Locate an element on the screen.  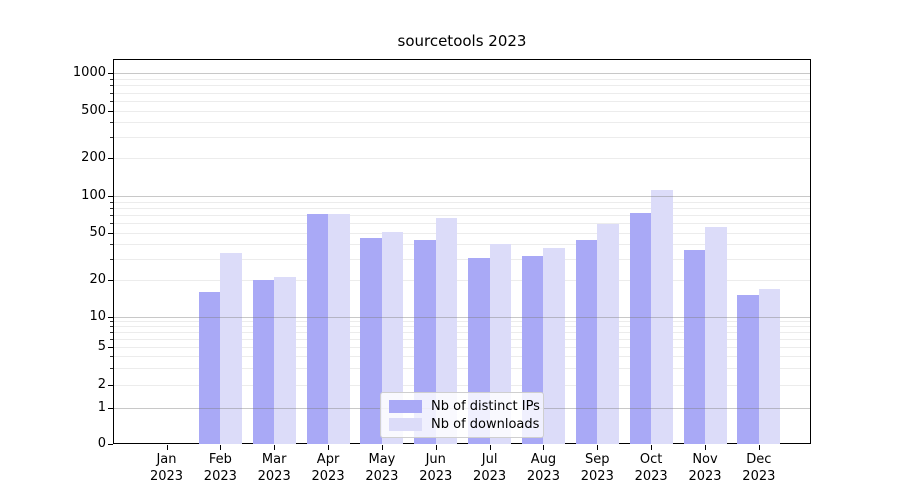
x-tick-month: Apr is located at coordinates (328, 459).